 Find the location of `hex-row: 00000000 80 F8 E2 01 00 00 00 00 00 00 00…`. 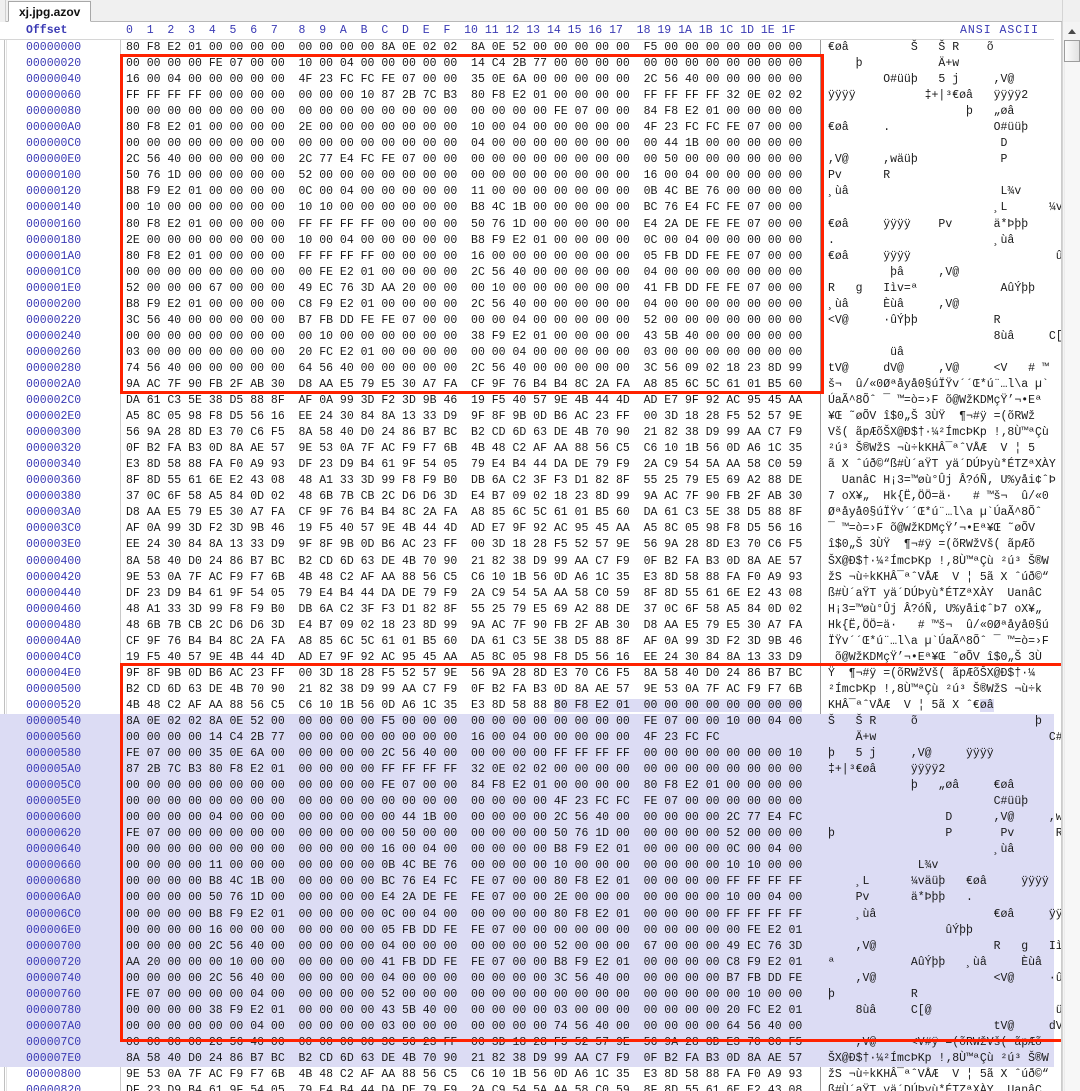

hex-row: 00000000 80 F8 E2 01 00 00 00 00 00 00 00… is located at coordinates (527, 48).